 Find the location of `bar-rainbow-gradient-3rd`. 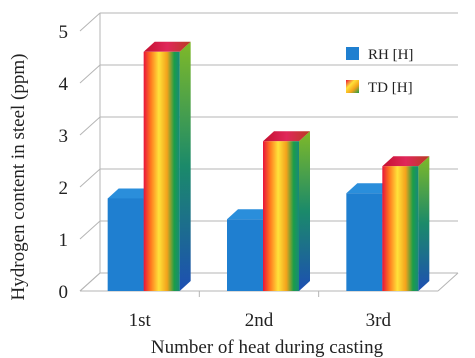

bar-rainbow-gradient-3rd is located at coordinates (406, 223).